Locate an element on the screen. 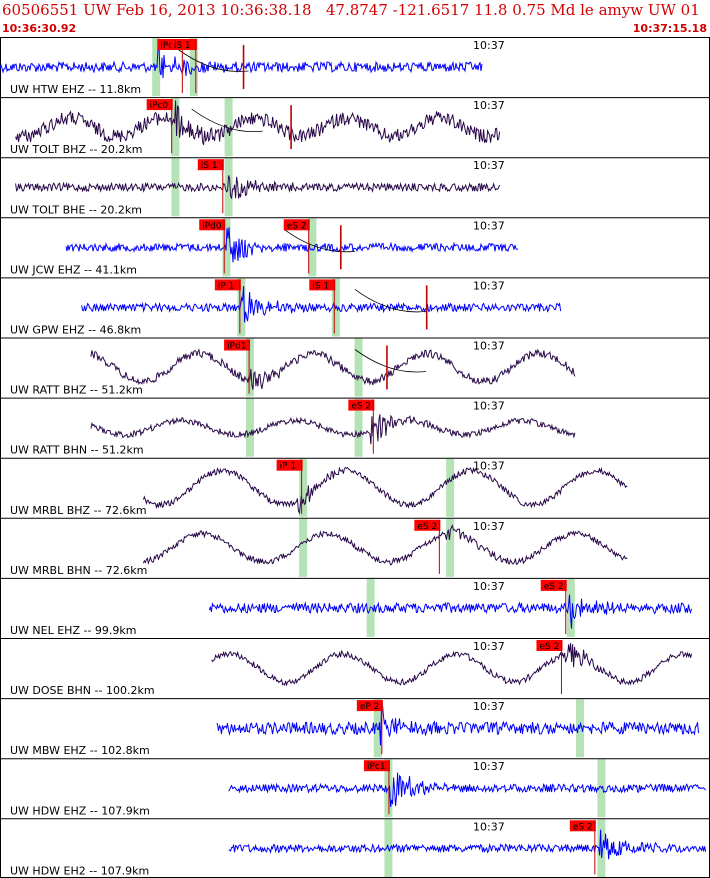 This screenshot has height=878, width=710. channel-label: UW RATT BHN -- 51.2km is located at coordinates (77, 450).